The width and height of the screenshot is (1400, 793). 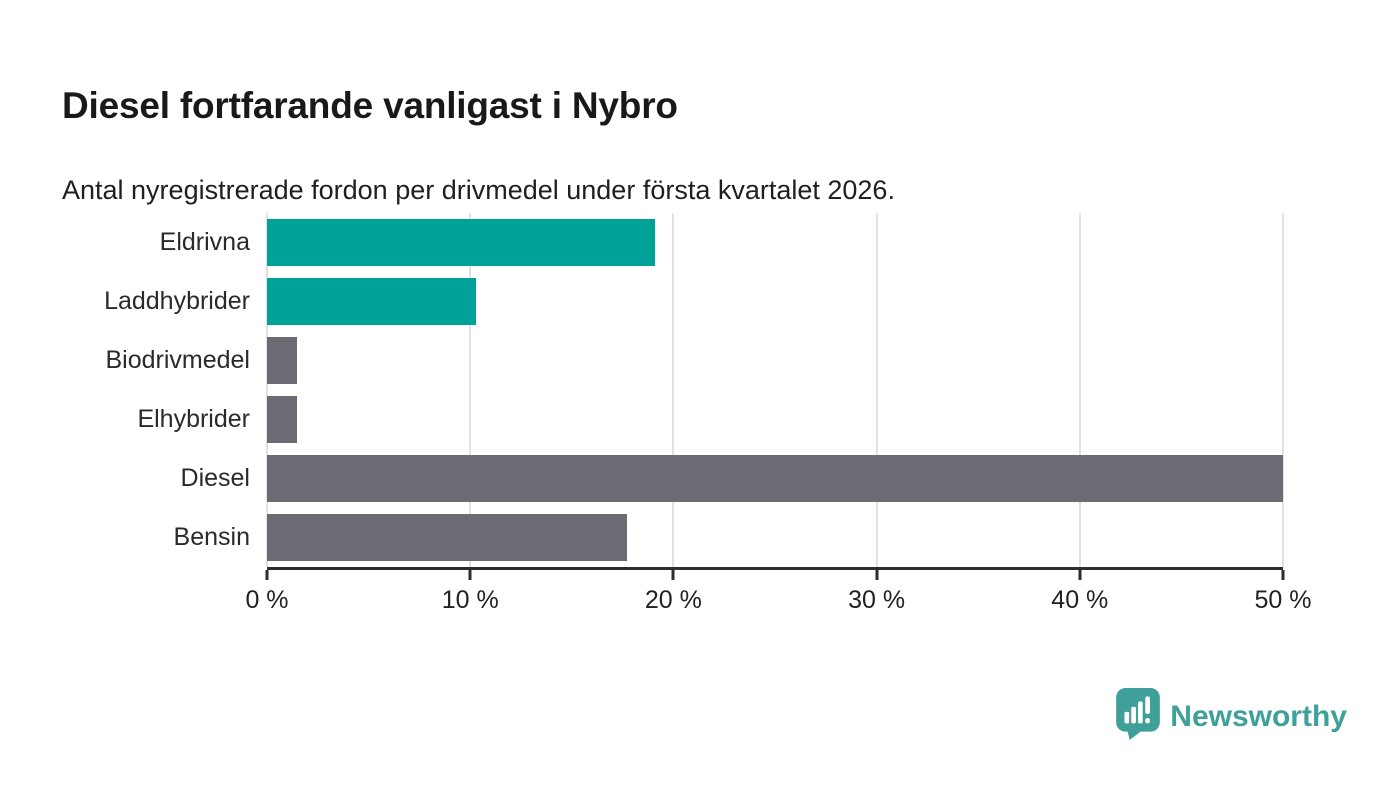 I want to click on bar-laddhybrider, so click(x=372, y=301).